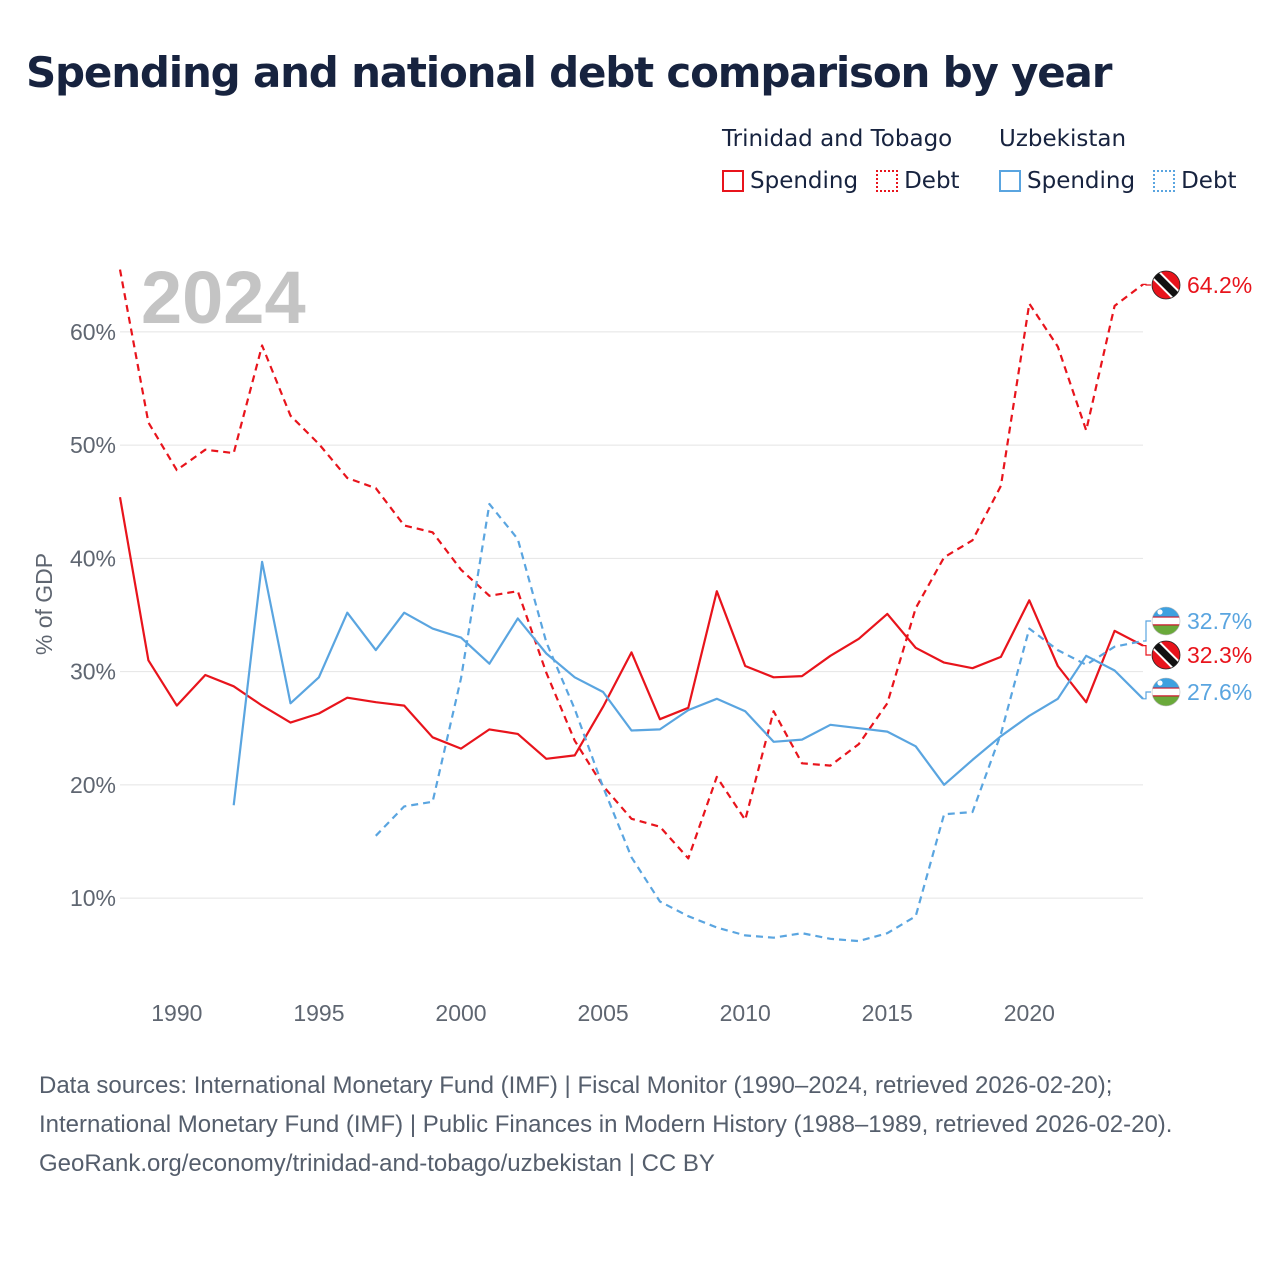  Describe the element at coordinates (93, 672) in the screenshot. I see `y-tick-label: 30%` at that location.